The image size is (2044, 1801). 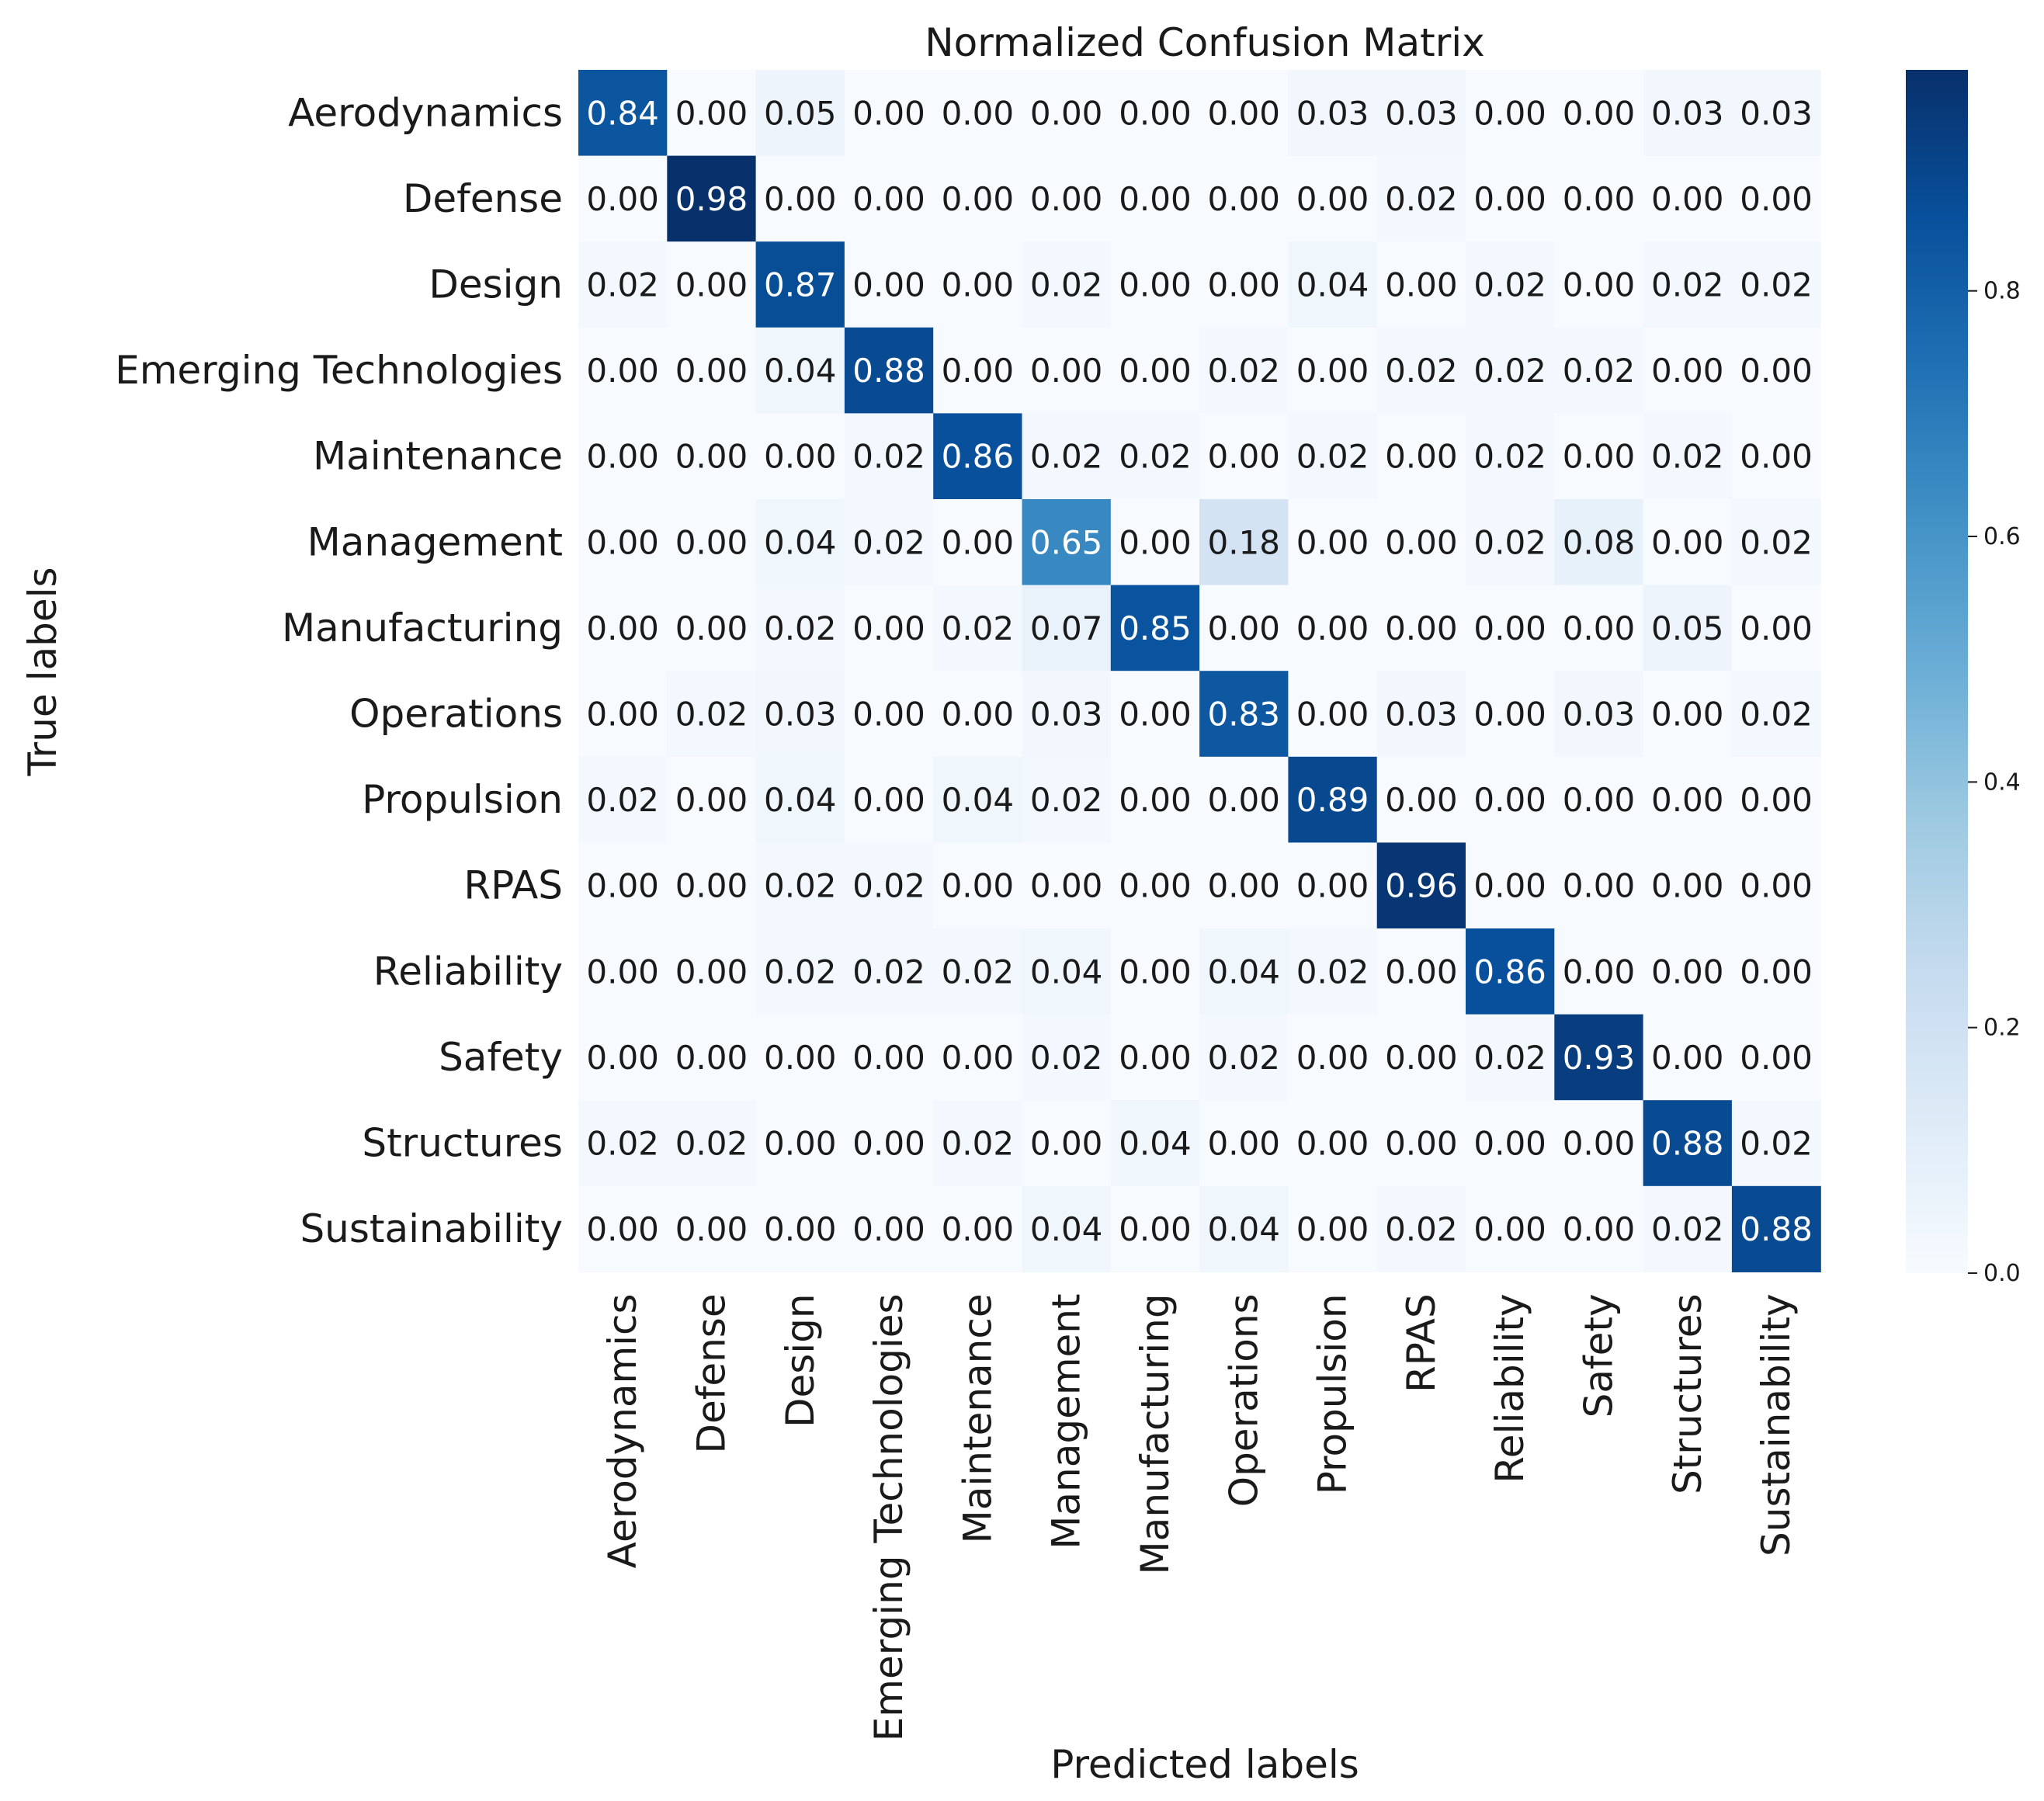 What do you see at coordinates (42, 671) in the screenshot?
I see `y-axis-title: True labels` at bounding box center [42, 671].